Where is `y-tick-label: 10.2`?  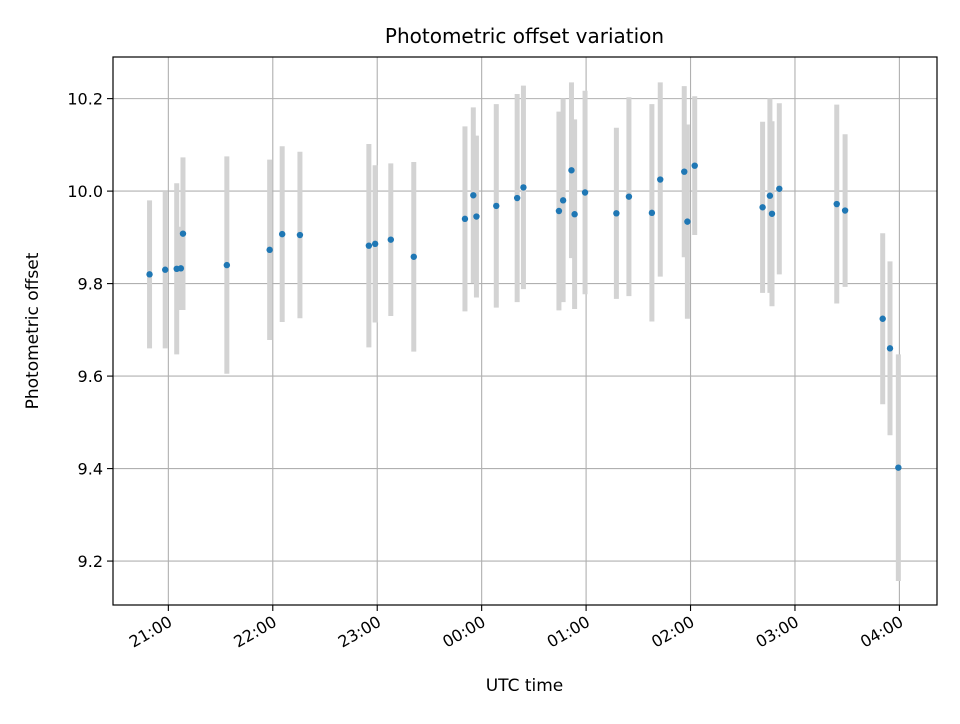
y-tick-label: 10.2 is located at coordinates (85, 99).